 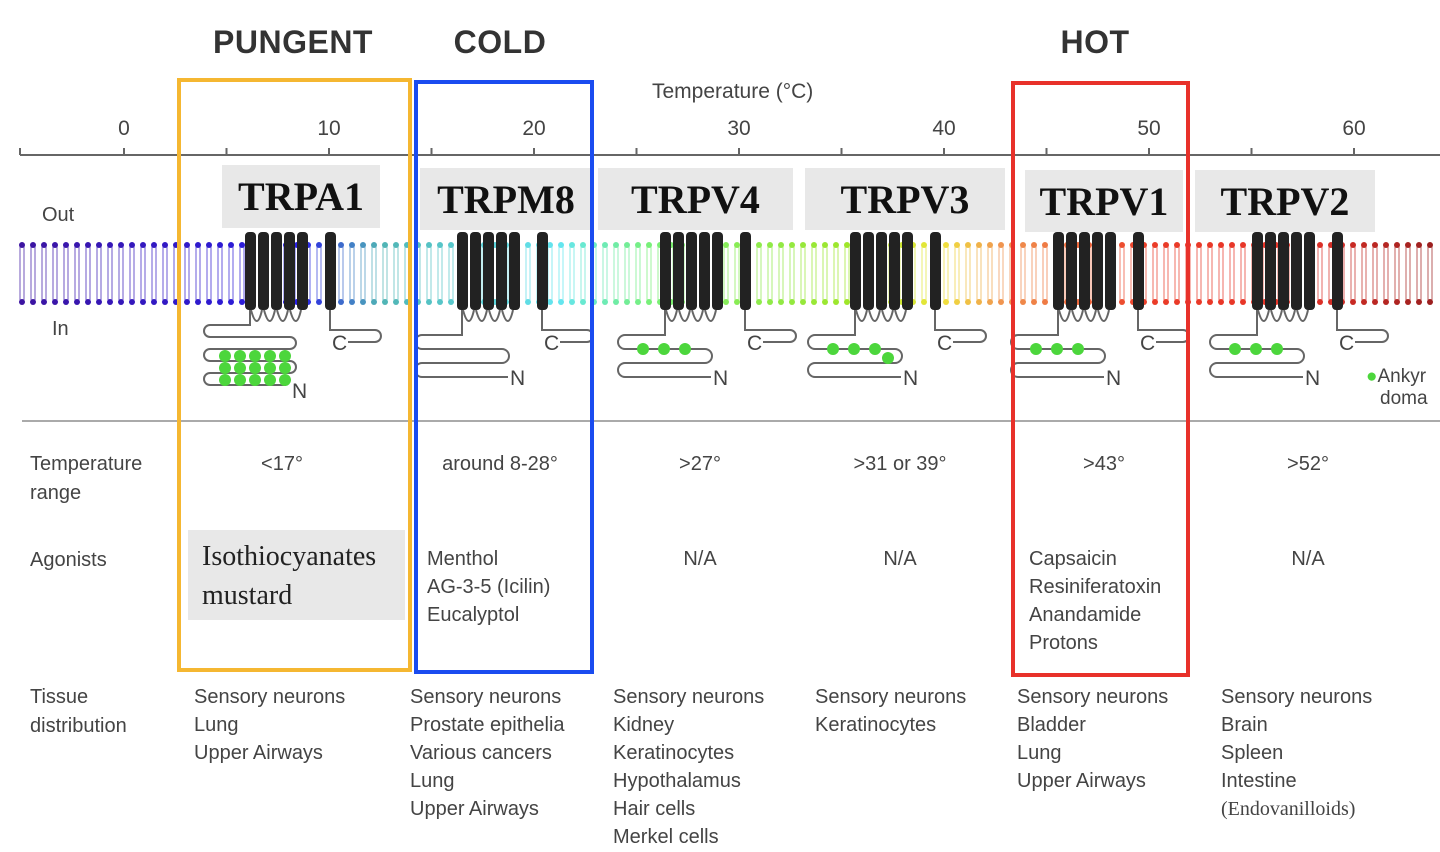 What do you see at coordinates (506, 199) in the screenshot?
I see `channel-name-trpm8: TRPM8` at bounding box center [506, 199].